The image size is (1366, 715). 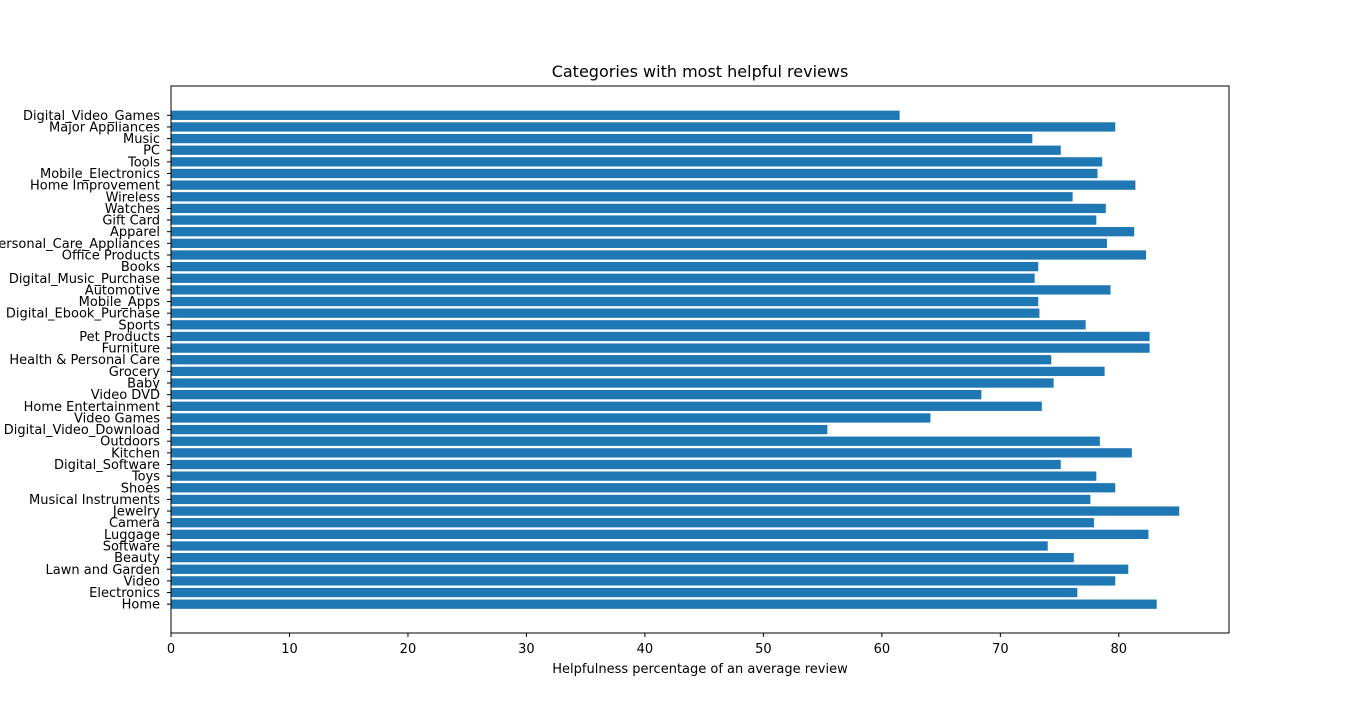 I want to click on y-tick-label: Watches, so click(x=132, y=209).